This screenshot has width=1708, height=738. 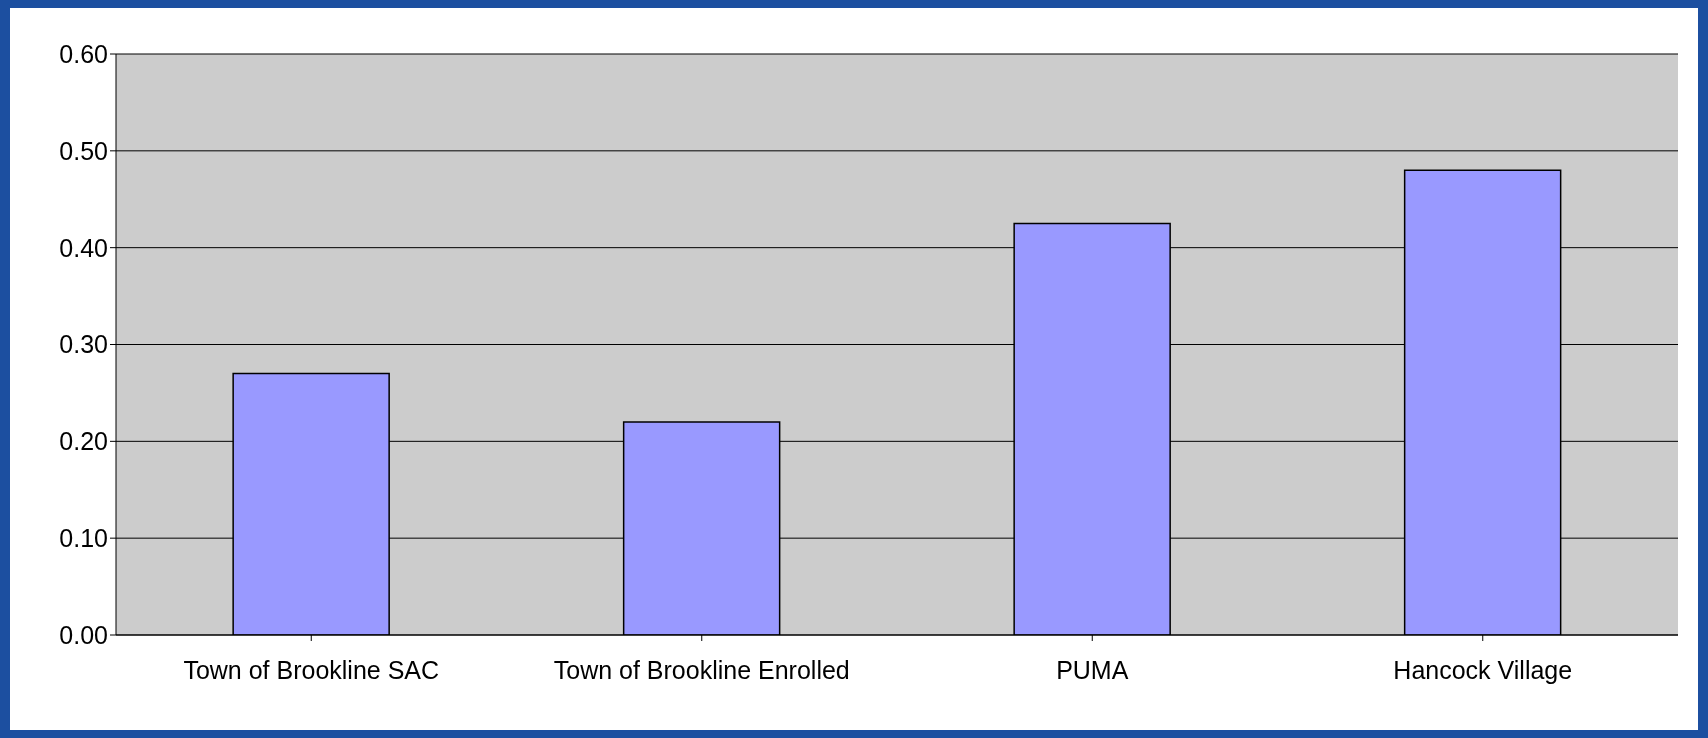 I want to click on y-tick-label: 0.60, so click(x=83, y=53).